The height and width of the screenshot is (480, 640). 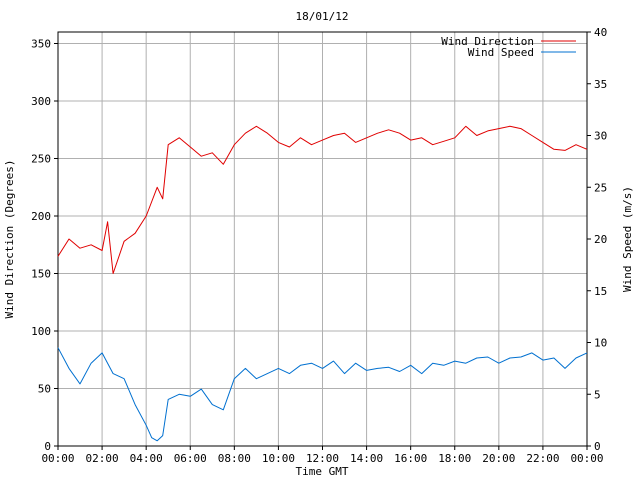 I want to click on x-tick-label: 22:00, so click(x=542, y=458).